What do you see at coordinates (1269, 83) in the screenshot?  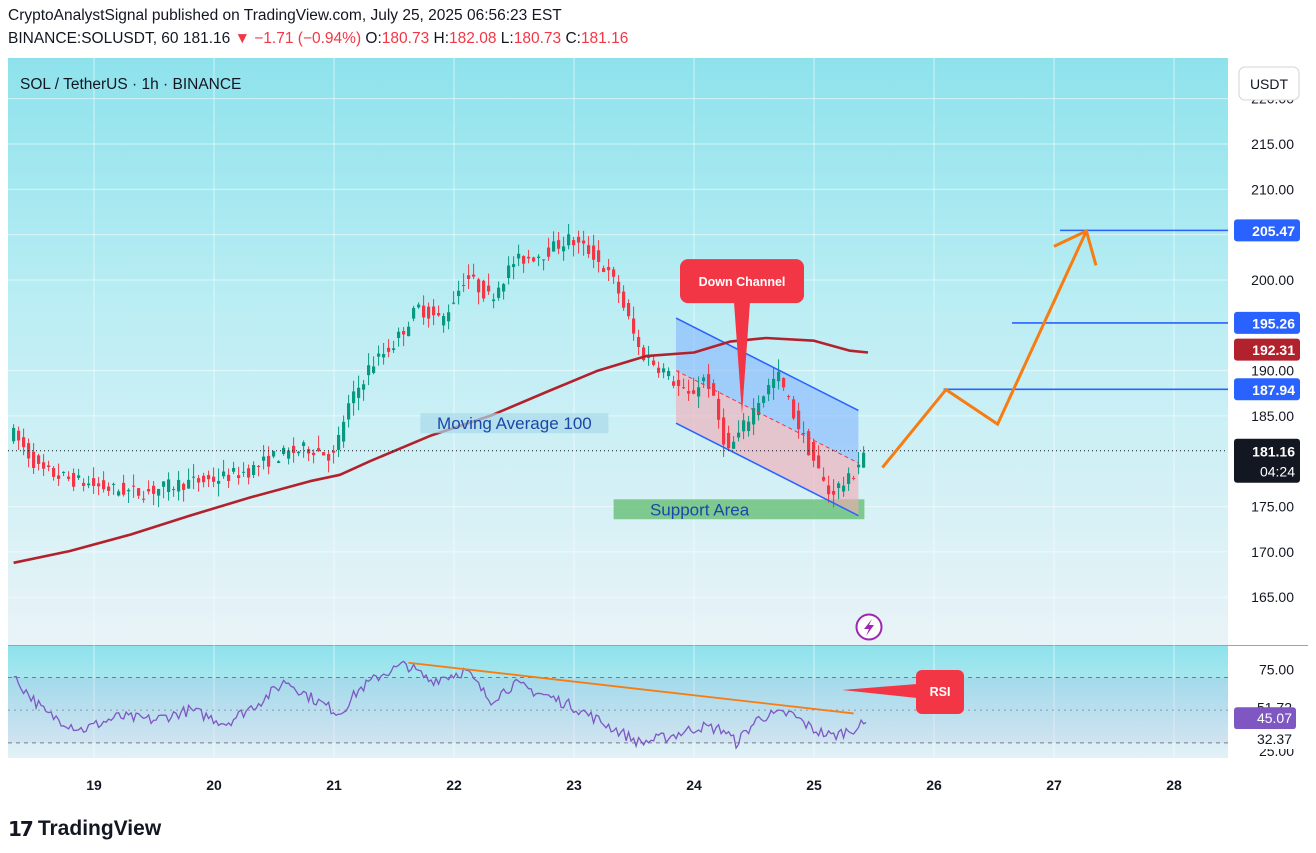 I see `currency-button: USDT` at bounding box center [1269, 83].